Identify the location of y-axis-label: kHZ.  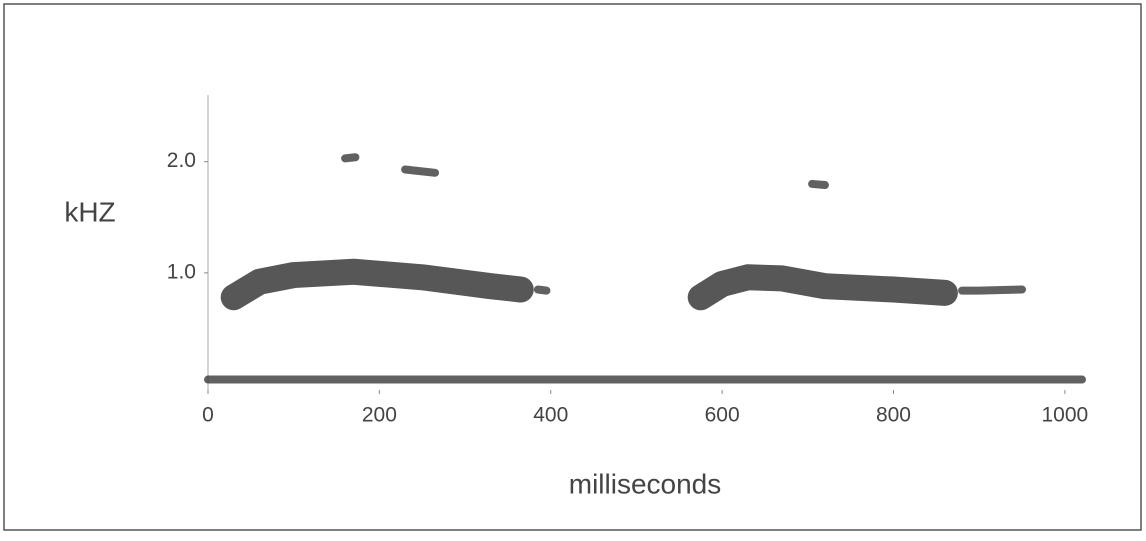
(89, 211).